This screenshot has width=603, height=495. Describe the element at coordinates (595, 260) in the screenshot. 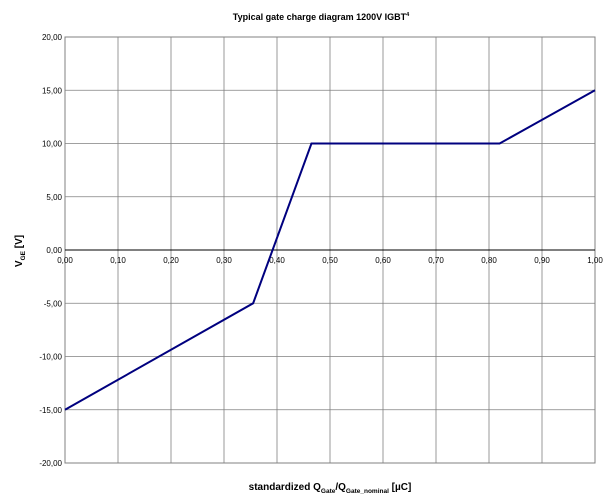

I see `x-tick-label: 1,00` at that location.